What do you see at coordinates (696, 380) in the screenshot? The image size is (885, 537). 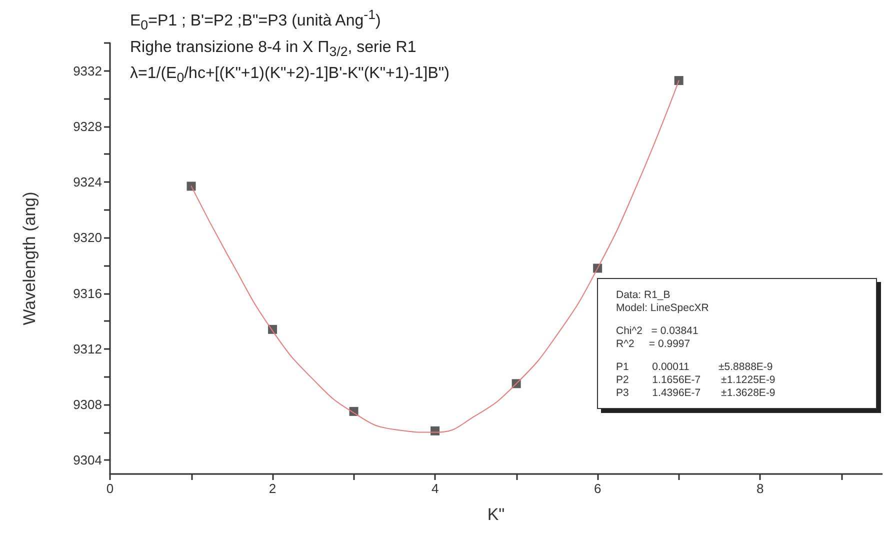 I see `annotation: P2 1.1656E-7 ±1.1225E-9` at bounding box center [696, 380].